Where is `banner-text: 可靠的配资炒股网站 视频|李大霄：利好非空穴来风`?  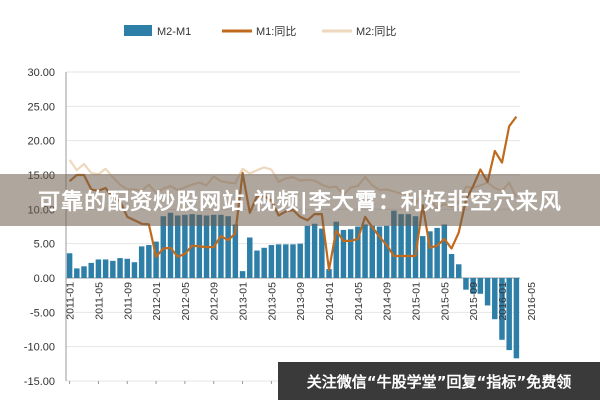 banner-text: 可靠的配资炒股网站 视频|李大霄：利好非空穴来风 is located at coordinates (300, 202).